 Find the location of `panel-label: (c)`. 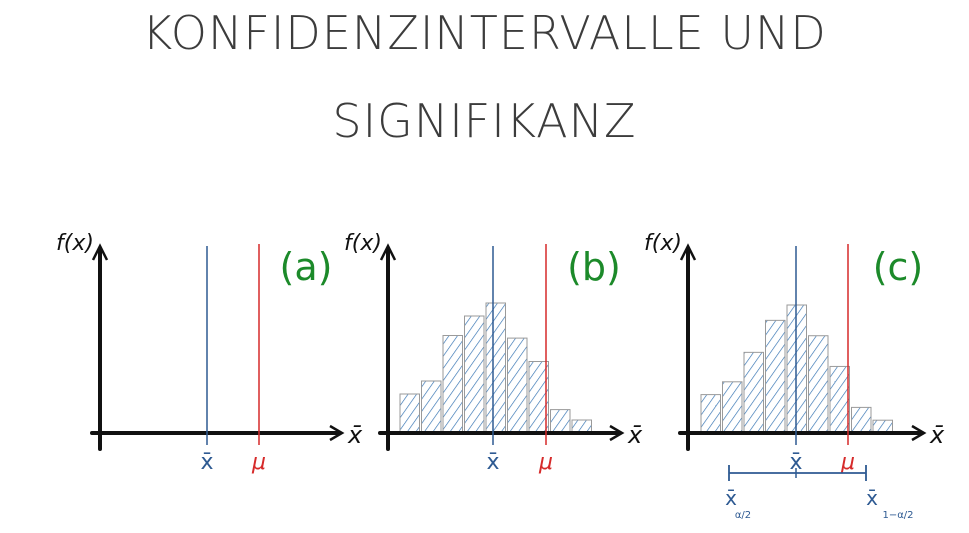

panel-label: (c) is located at coordinates (898, 267).